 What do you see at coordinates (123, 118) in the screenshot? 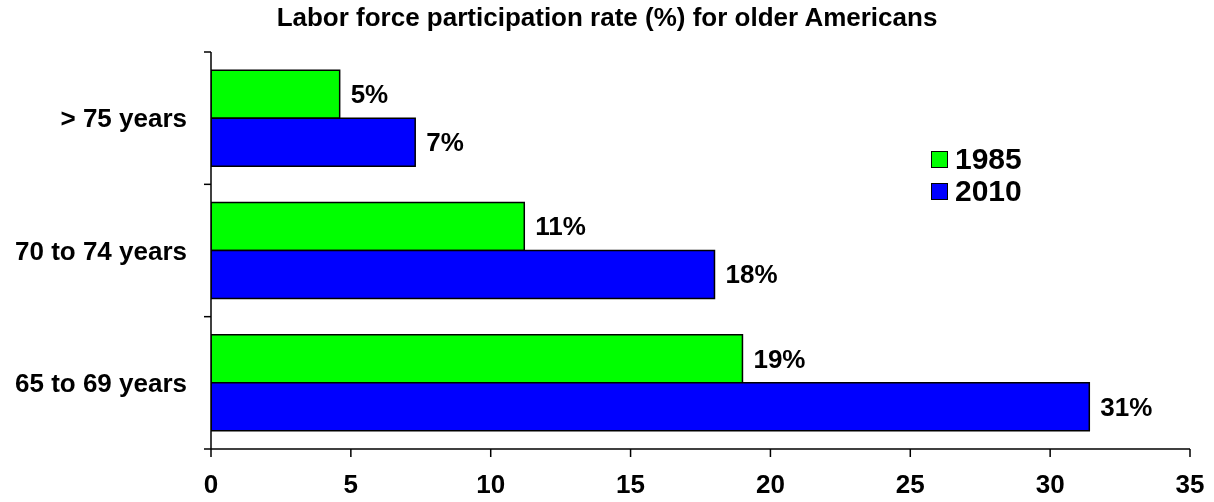
I see `y-tick-label: > 75 years` at bounding box center [123, 118].